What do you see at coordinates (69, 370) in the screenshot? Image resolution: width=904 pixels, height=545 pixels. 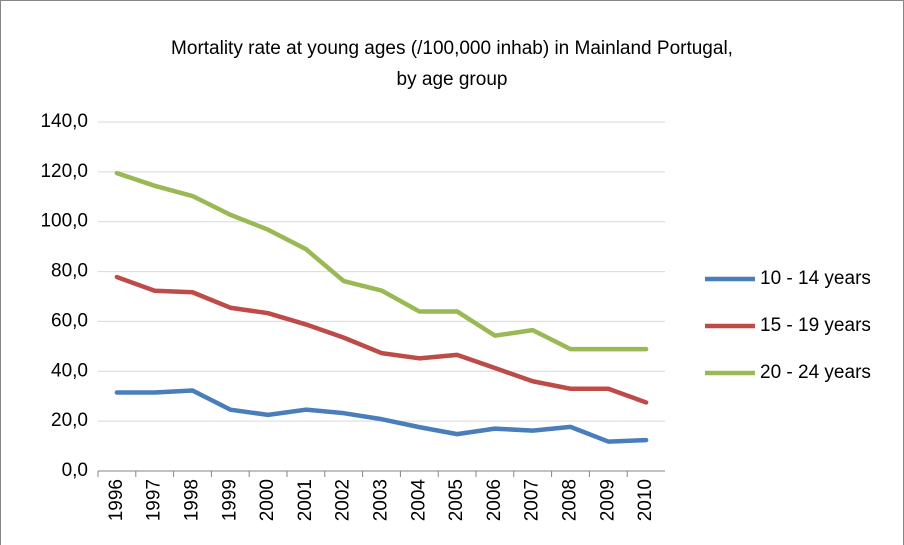 I see `y-tick-label: 40,0` at bounding box center [69, 370].